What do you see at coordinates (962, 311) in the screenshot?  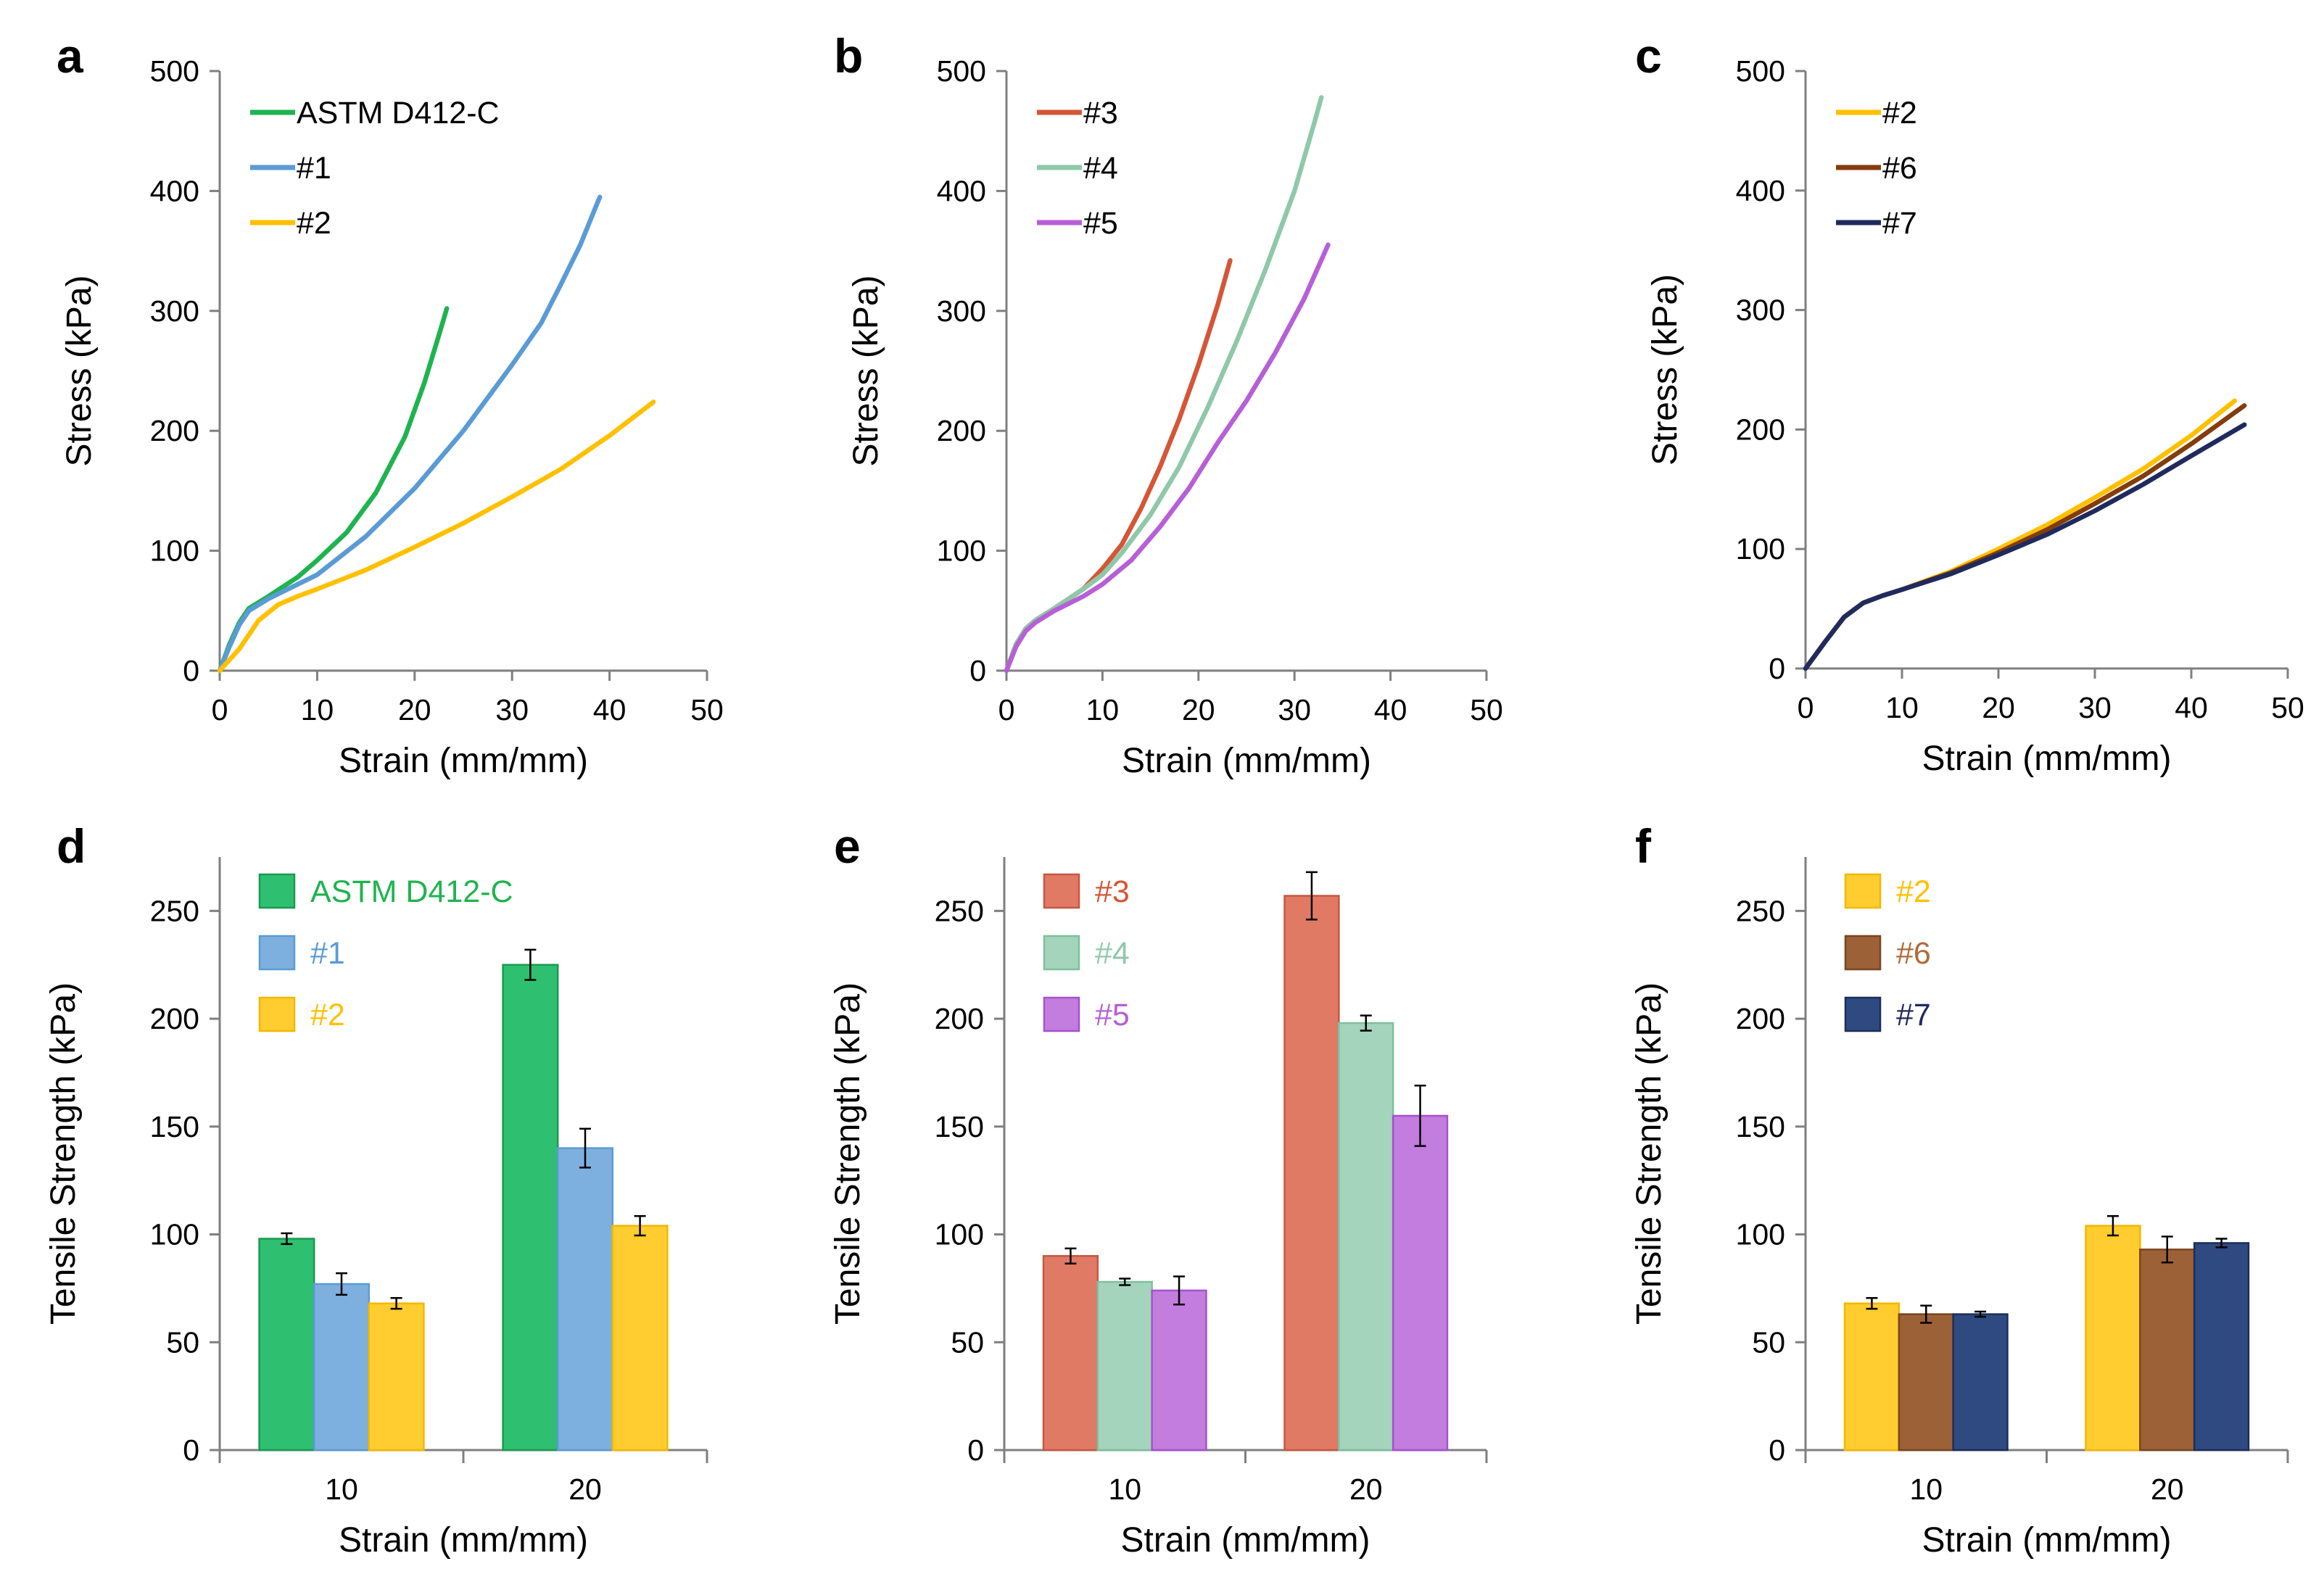 I see `y-tick-label: 300` at bounding box center [962, 311].